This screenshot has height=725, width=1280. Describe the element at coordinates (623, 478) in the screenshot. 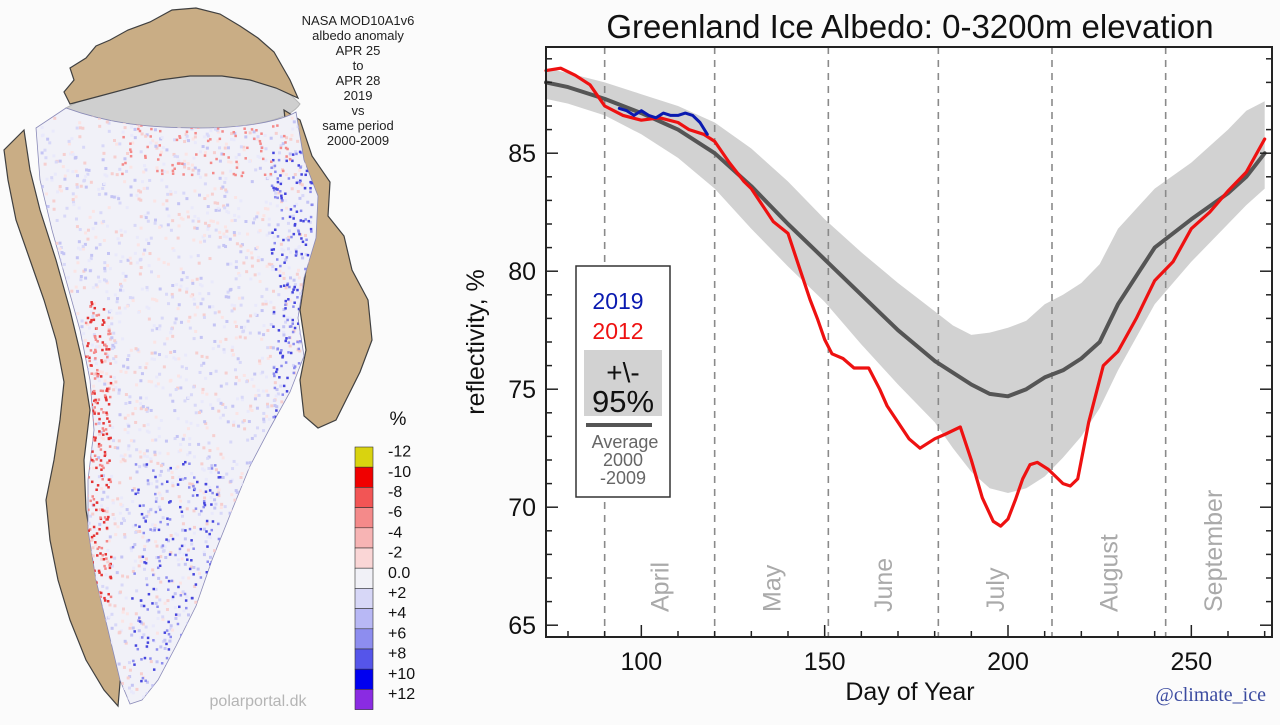

I see `legend-avg-label: -2009` at that location.